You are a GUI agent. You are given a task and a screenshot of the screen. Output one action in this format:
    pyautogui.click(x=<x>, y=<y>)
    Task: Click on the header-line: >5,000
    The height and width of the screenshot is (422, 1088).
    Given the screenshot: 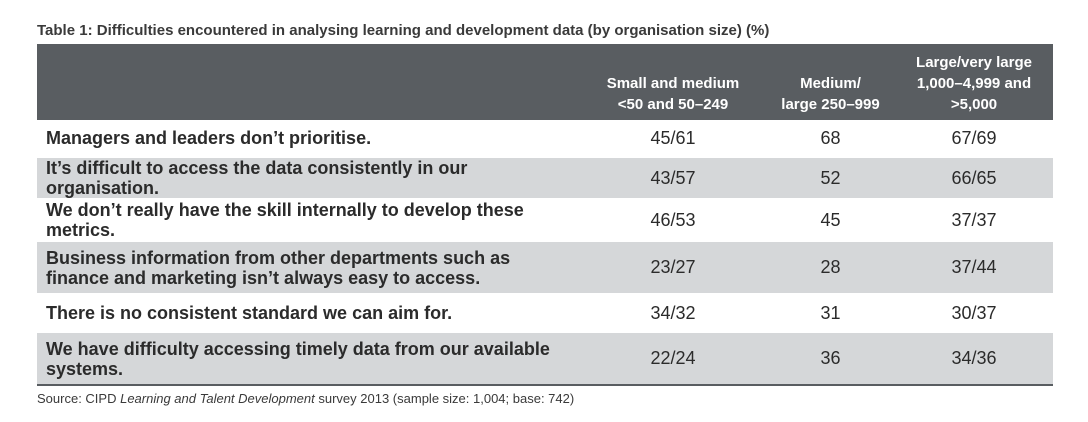 What is the action you would take?
    pyautogui.click(x=974, y=104)
    